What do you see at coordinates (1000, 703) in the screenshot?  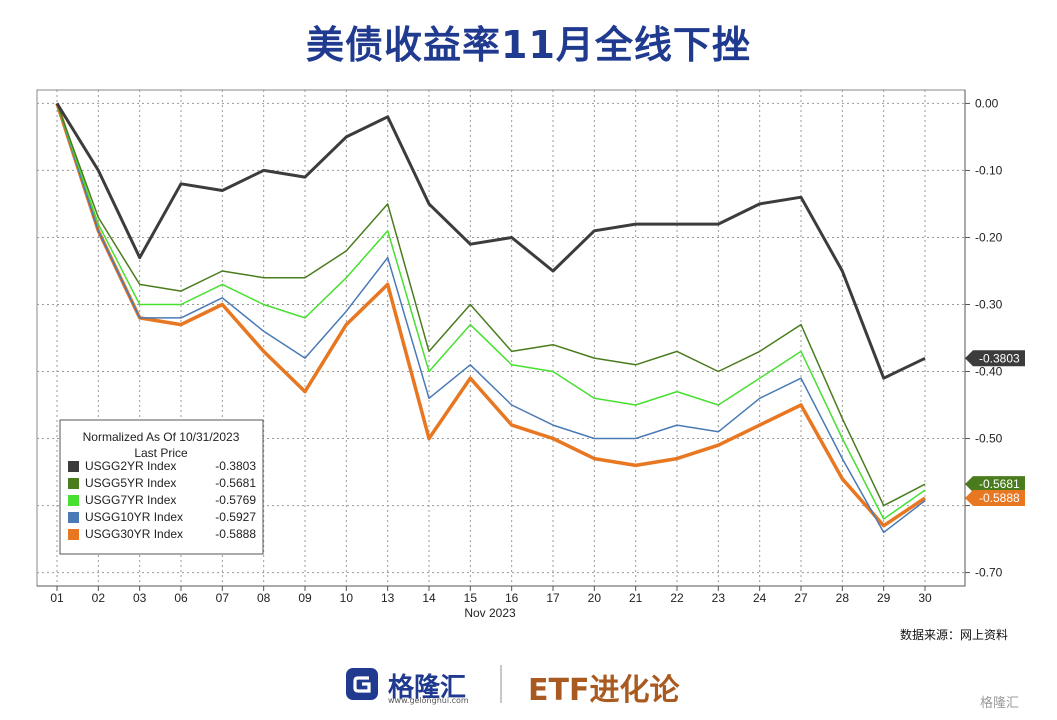 I see `watermark-label: 格隆汇` at bounding box center [1000, 703].